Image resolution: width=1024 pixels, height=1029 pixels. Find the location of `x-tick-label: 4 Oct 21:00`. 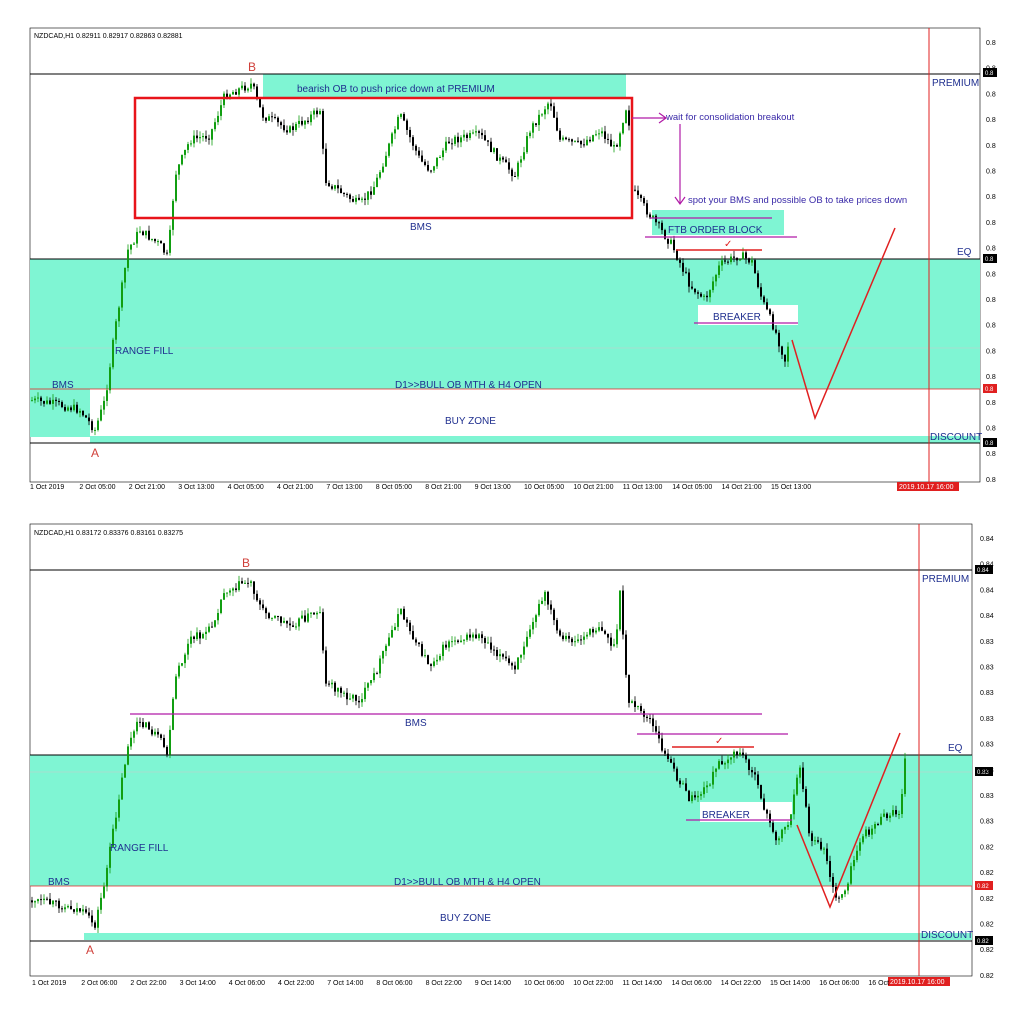

x-tick-label: 4 Oct 21:00 is located at coordinates (295, 487).